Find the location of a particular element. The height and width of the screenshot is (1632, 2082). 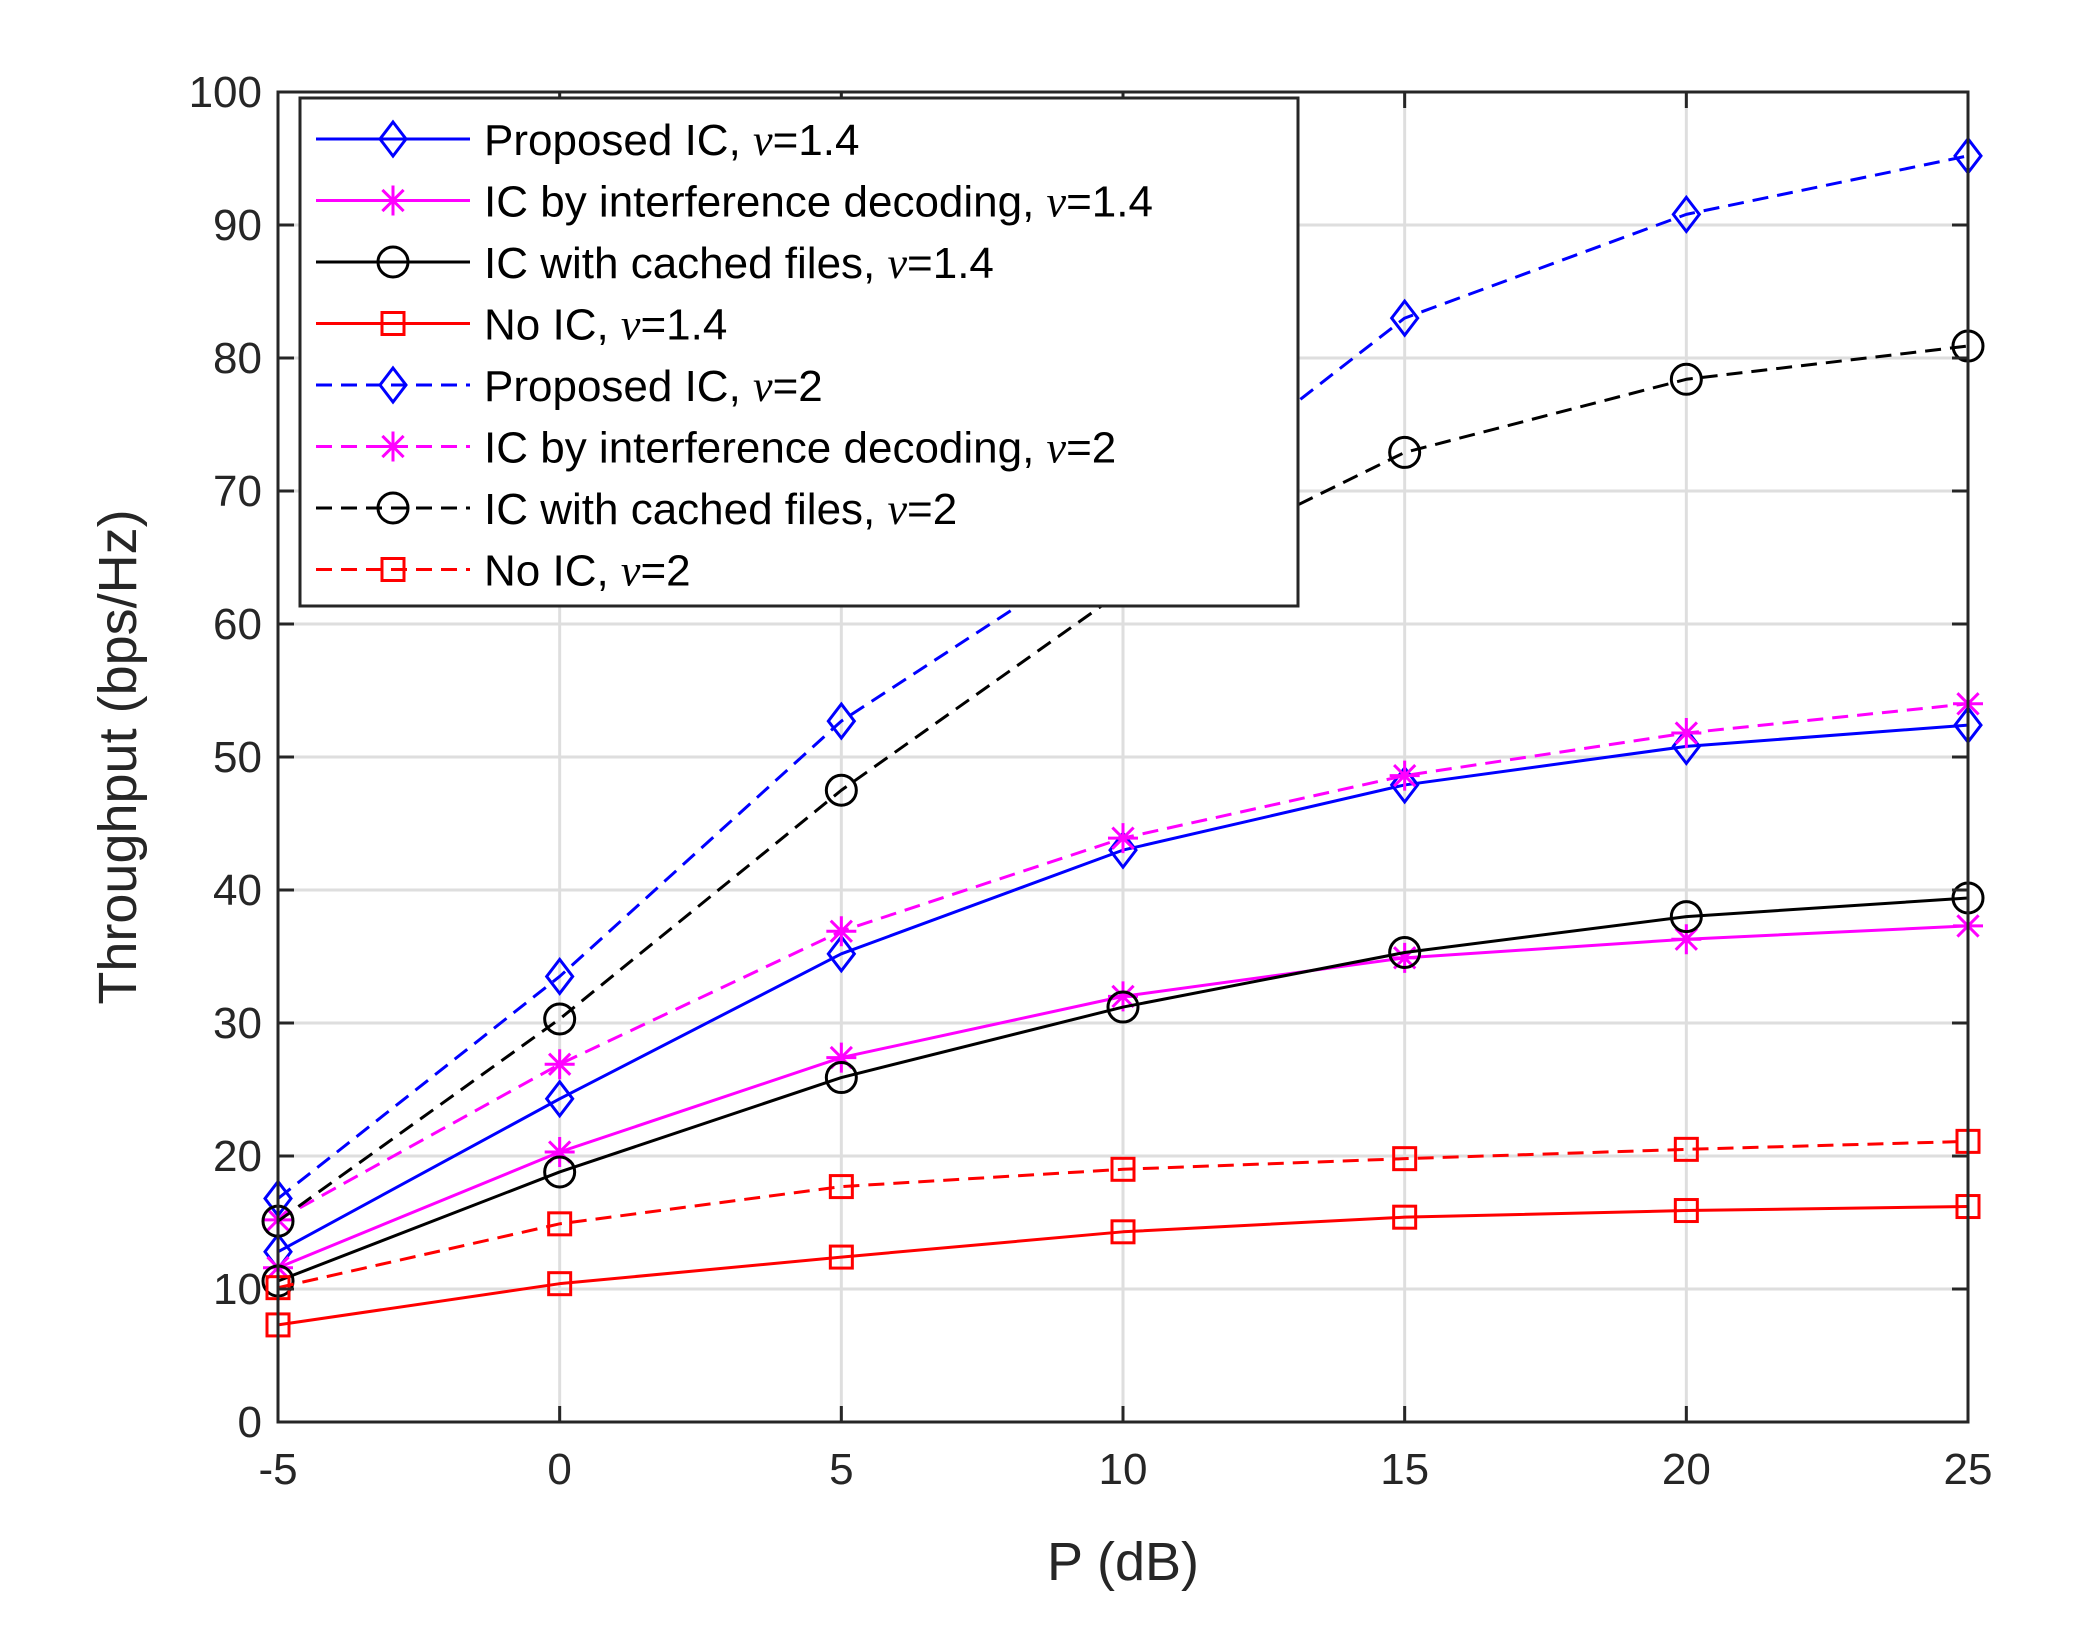

legend-label-text: IC with cached files, is located at coordinates (686, 263).